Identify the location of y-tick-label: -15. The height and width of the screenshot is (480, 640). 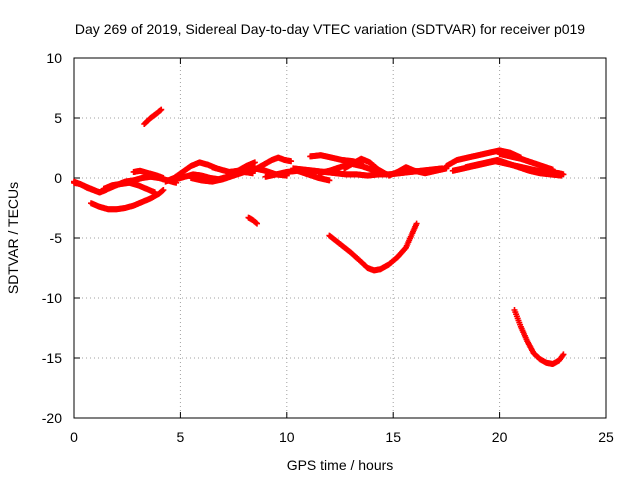
(52, 358).